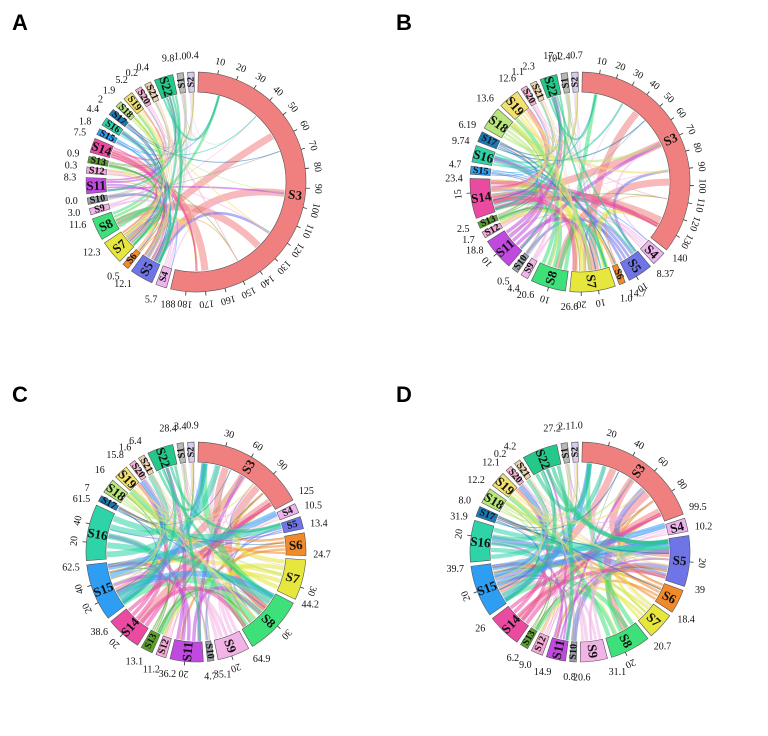 The width and height of the screenshot is (768, 736). Describe the element at coordinates (192, 426) in the screenshot. I see `segment-total-label: 0.9` at that location.